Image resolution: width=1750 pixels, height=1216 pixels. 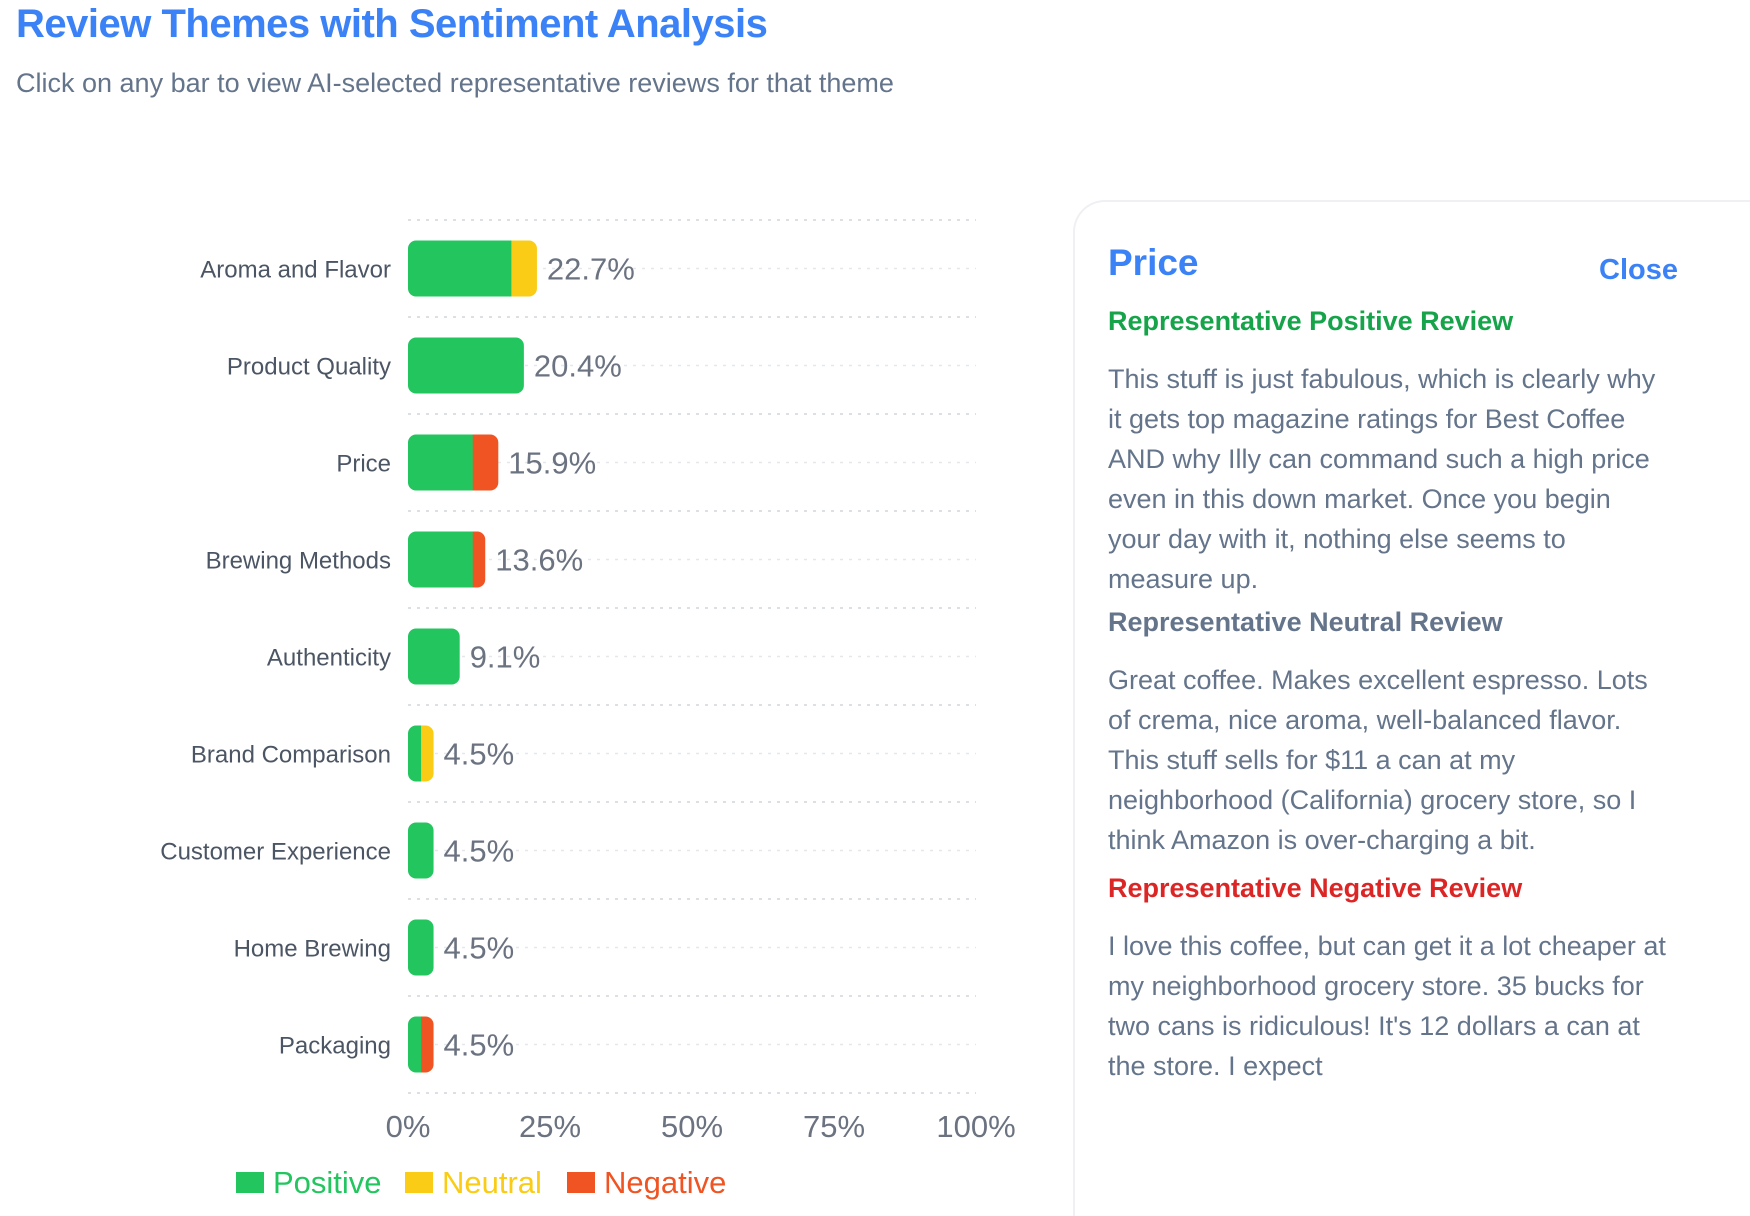 What do you see at coordinates (1311, 321) in the screenshot?
I see `positive-review-heading: Representative Positive Review` at bounding box center [1311, 321].